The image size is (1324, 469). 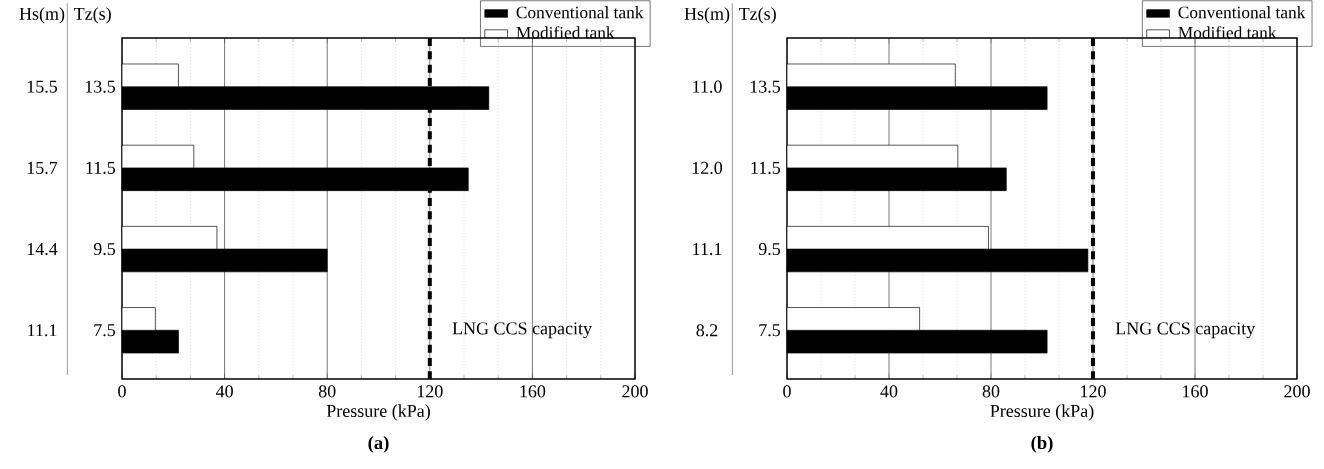 I want to click on text: 15.7, so click(x=42, y=167).